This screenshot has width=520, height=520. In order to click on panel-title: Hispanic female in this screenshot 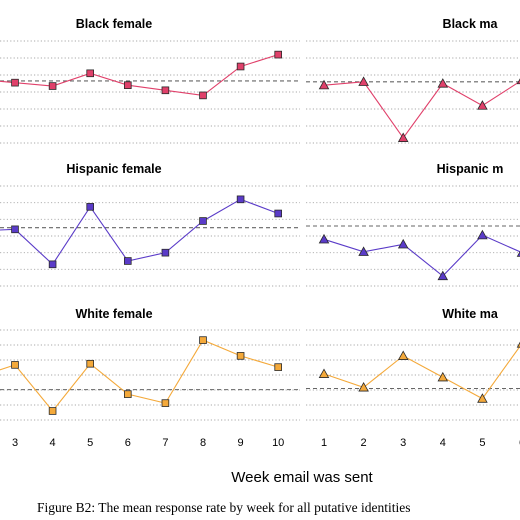, I will do `click(113, 169)`.